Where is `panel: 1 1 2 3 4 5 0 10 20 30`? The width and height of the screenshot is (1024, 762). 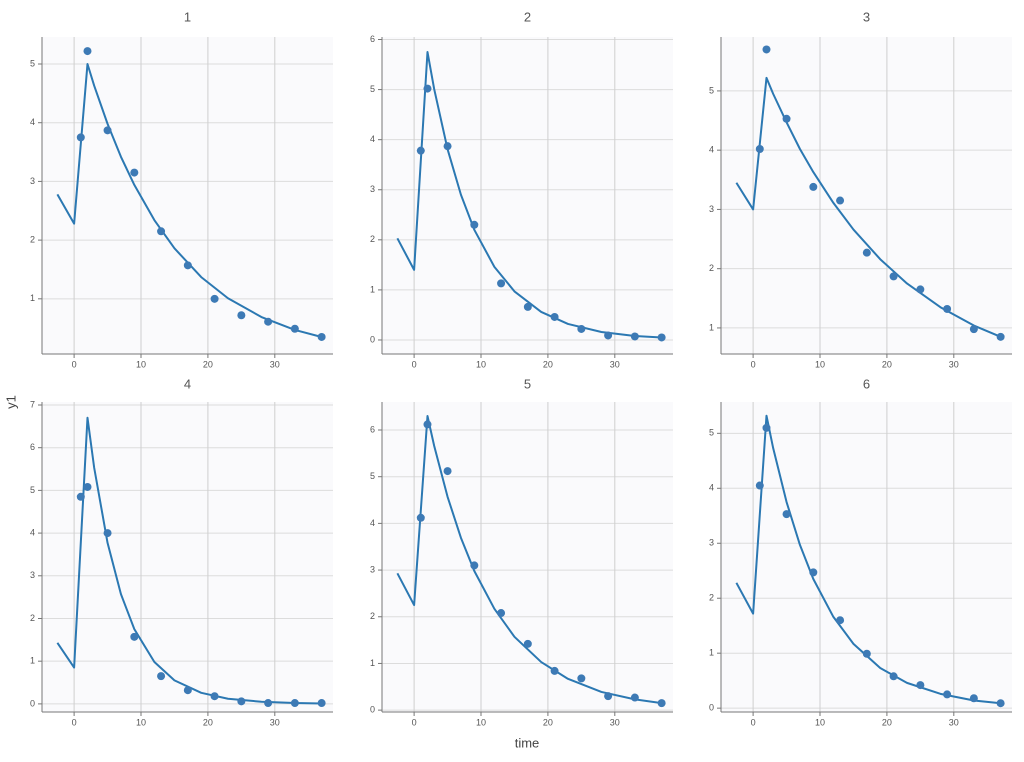 panel: 1 1 2 3 4 5 0 10 20 30 is located at coordinates (181, 189).